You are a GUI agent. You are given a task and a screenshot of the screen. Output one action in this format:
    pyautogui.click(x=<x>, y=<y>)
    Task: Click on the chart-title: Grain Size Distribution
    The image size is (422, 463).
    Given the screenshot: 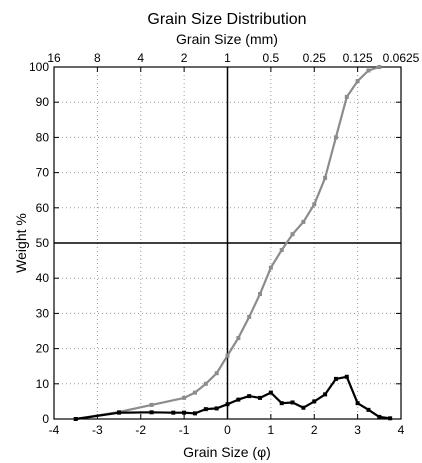 What is the action you would take?
    pyautogui.click(x=226, y=19)
    